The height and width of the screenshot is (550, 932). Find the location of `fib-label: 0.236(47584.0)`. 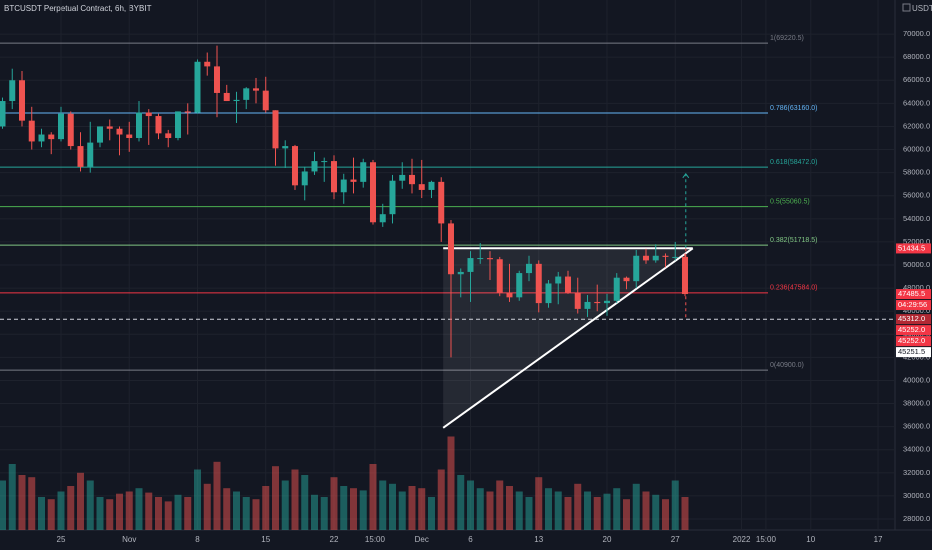

fib-label: 0.236(47584.0) is located at coordinates (793, 288).